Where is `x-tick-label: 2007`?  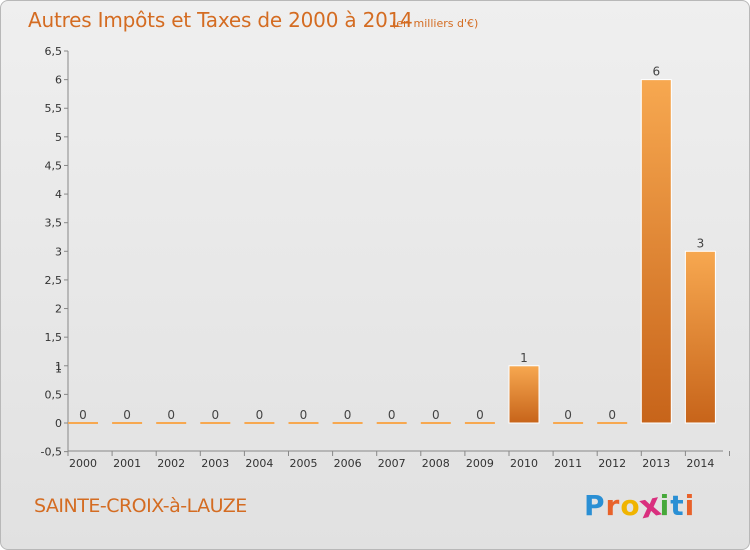 x-tick-label: 2007 is located at coordinates (392, 463).